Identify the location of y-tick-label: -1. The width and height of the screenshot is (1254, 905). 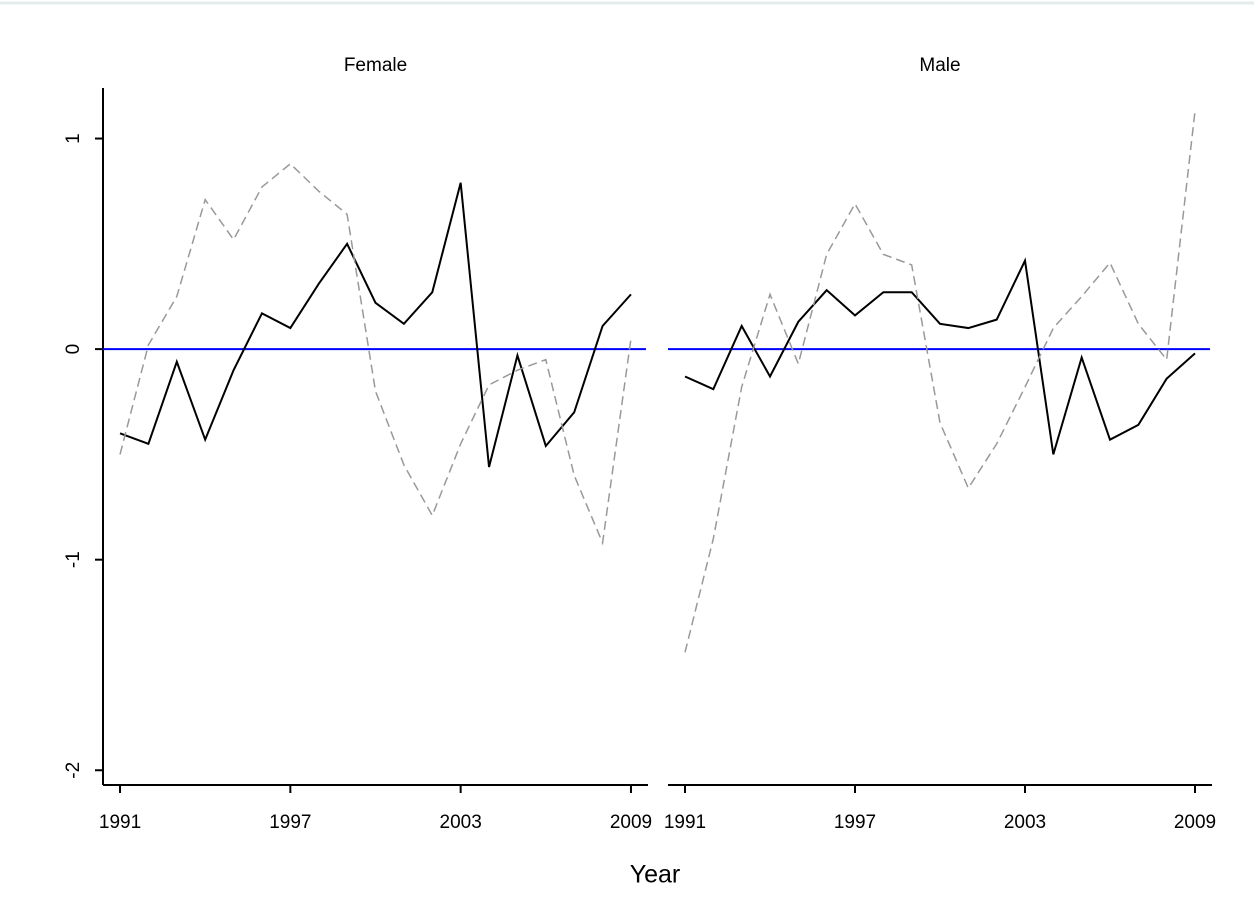
(73, 559).